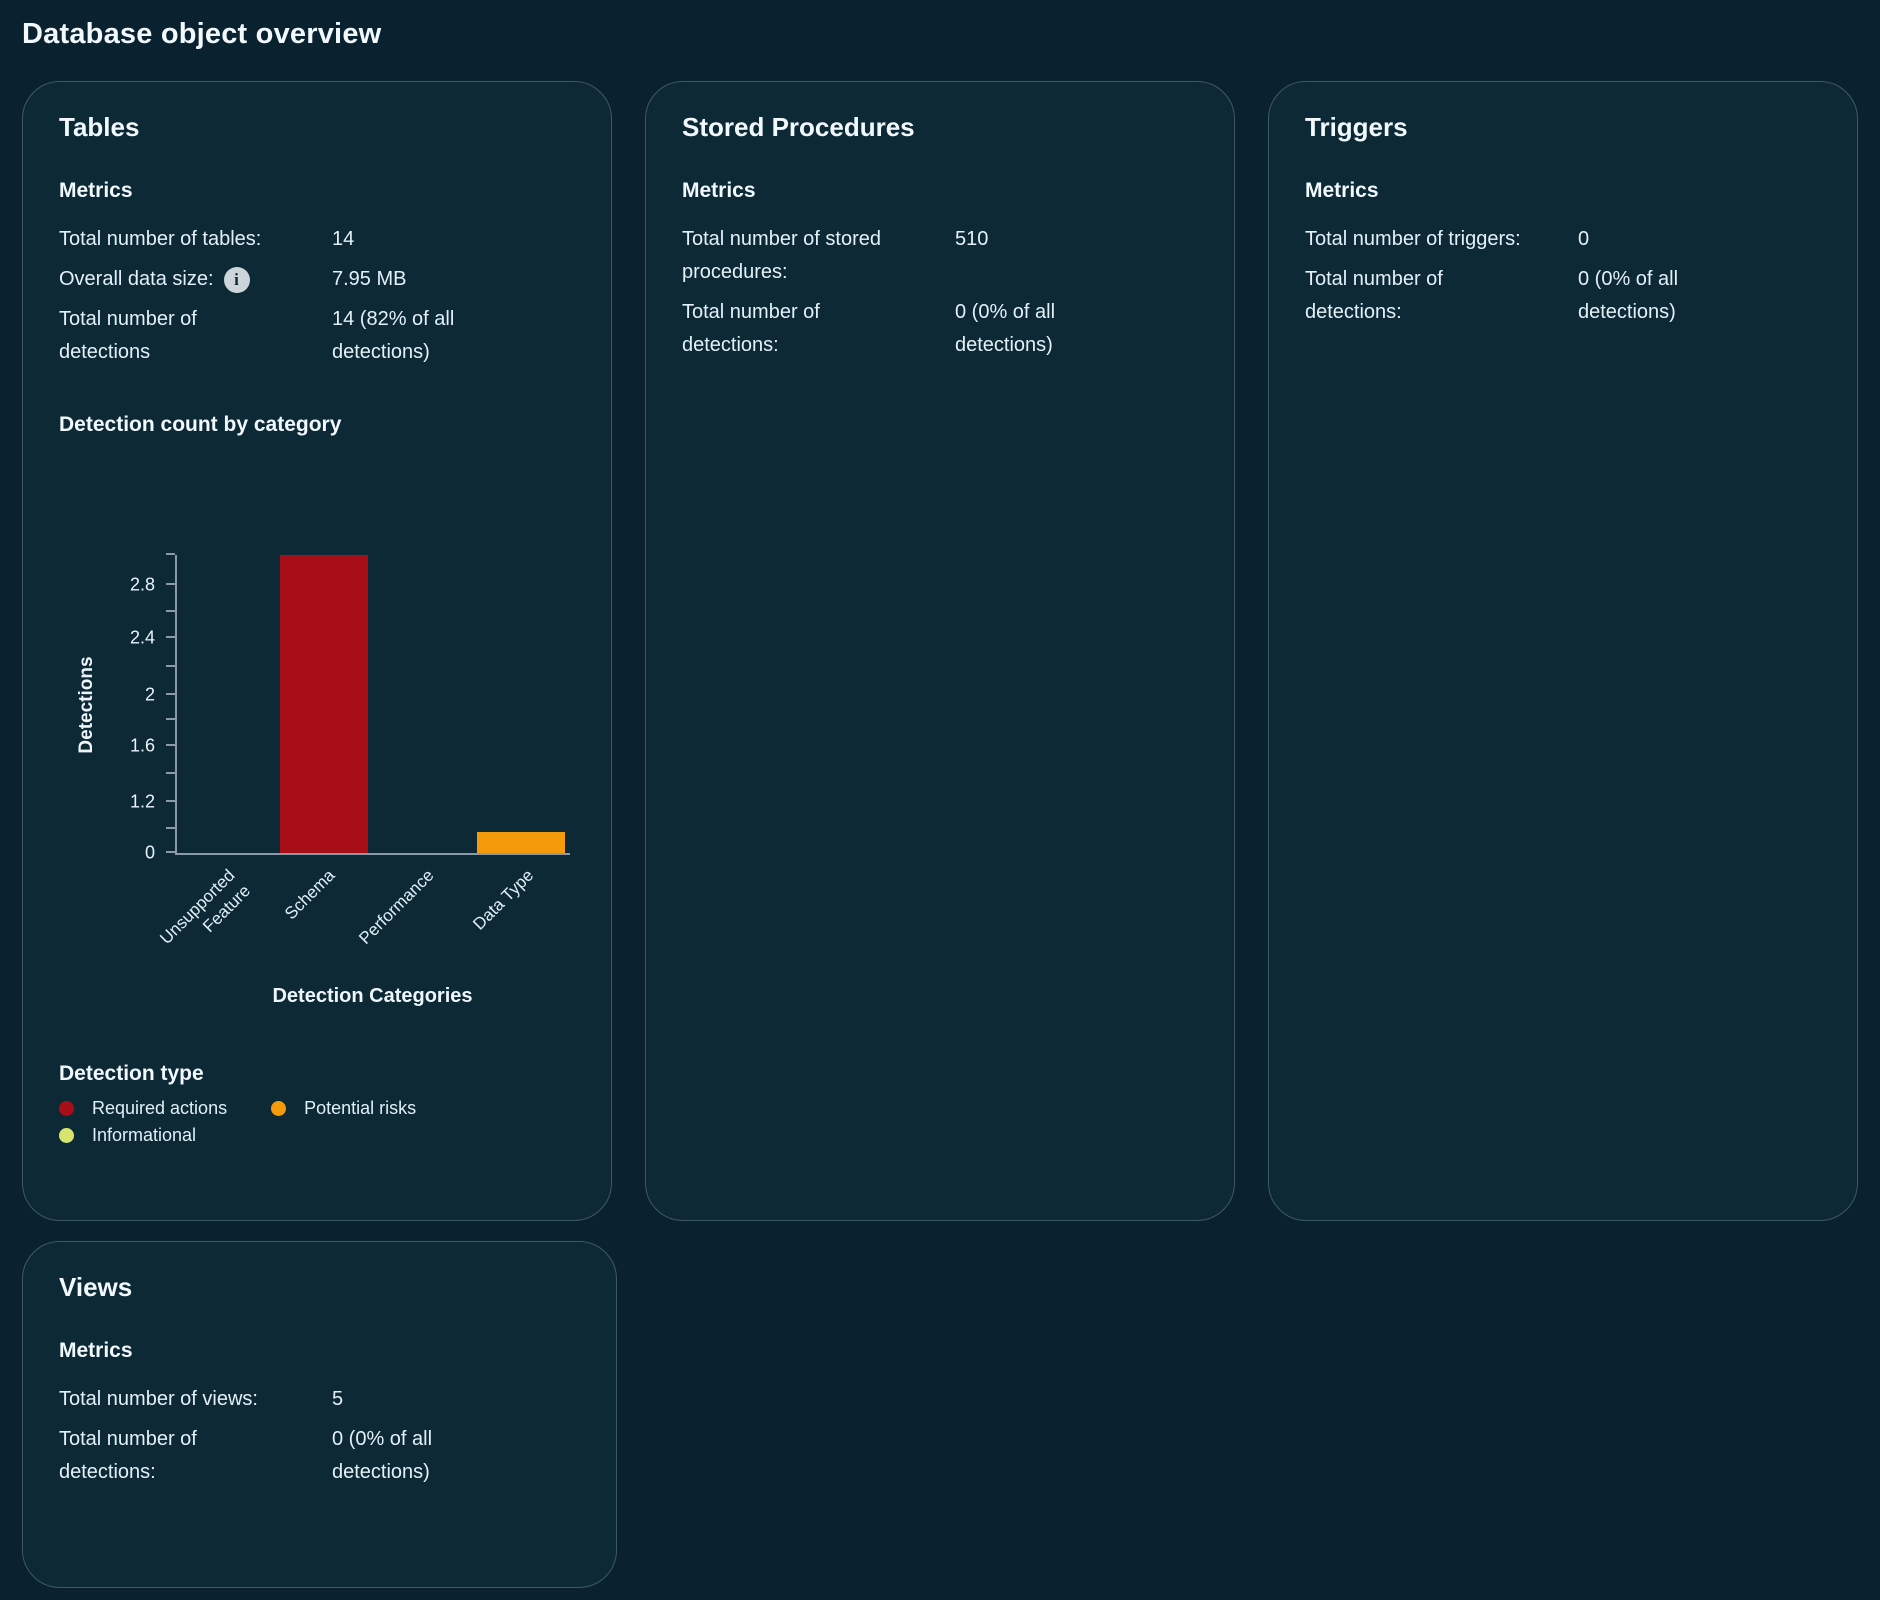 The image size is (1880, 1600). Describe the element at coordinates (142, 801) in the screenshot. I see `y-tick-label: 1.2` at that location.